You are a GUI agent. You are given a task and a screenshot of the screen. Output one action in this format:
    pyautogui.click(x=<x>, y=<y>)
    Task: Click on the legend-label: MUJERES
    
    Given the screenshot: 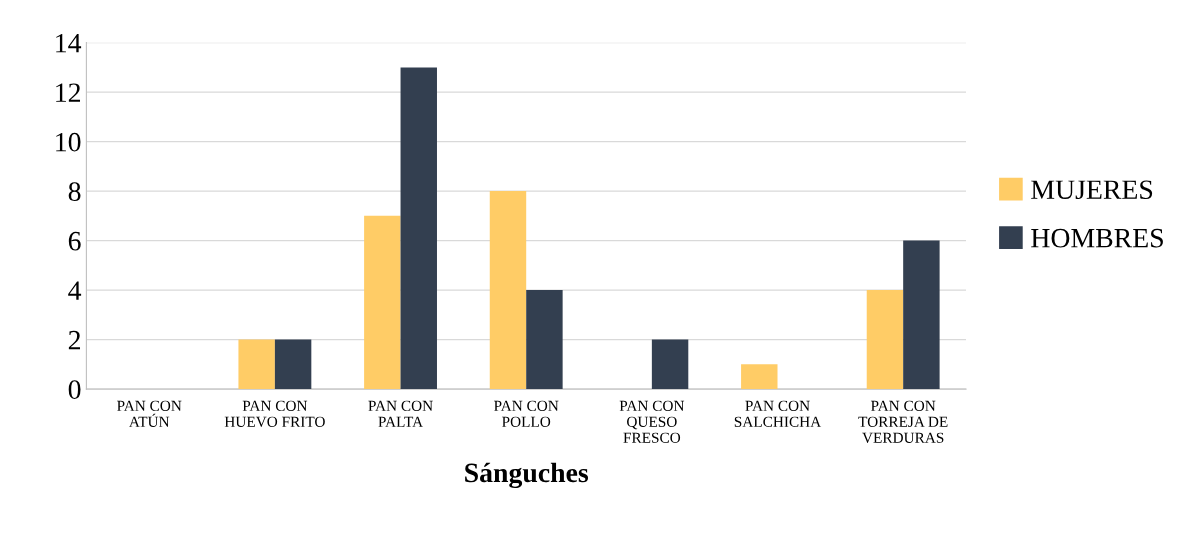 What is the action you would take?
    pyautogui.click(x=1092, y=190)
    